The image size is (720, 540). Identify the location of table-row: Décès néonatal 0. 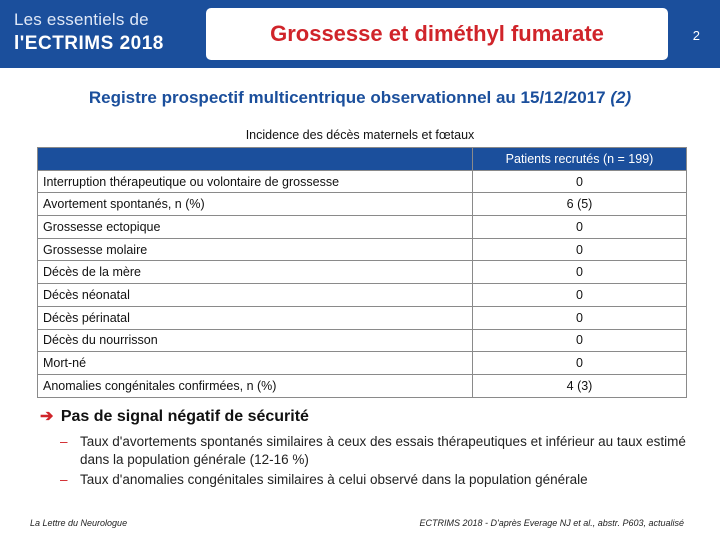
(362, 295).